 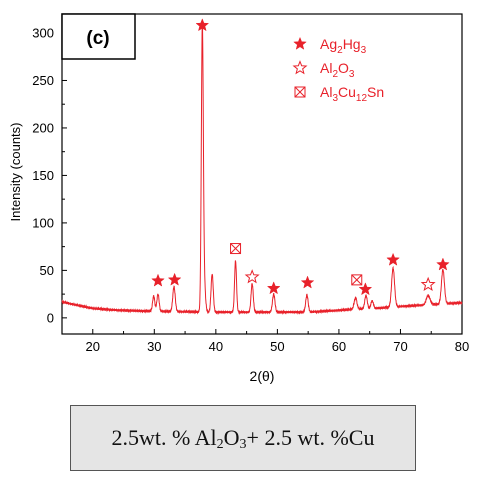 What do you see at coordinates (300, 67) in the screenshot?
I see `open-star-icon` at bounding box center [300, 67].